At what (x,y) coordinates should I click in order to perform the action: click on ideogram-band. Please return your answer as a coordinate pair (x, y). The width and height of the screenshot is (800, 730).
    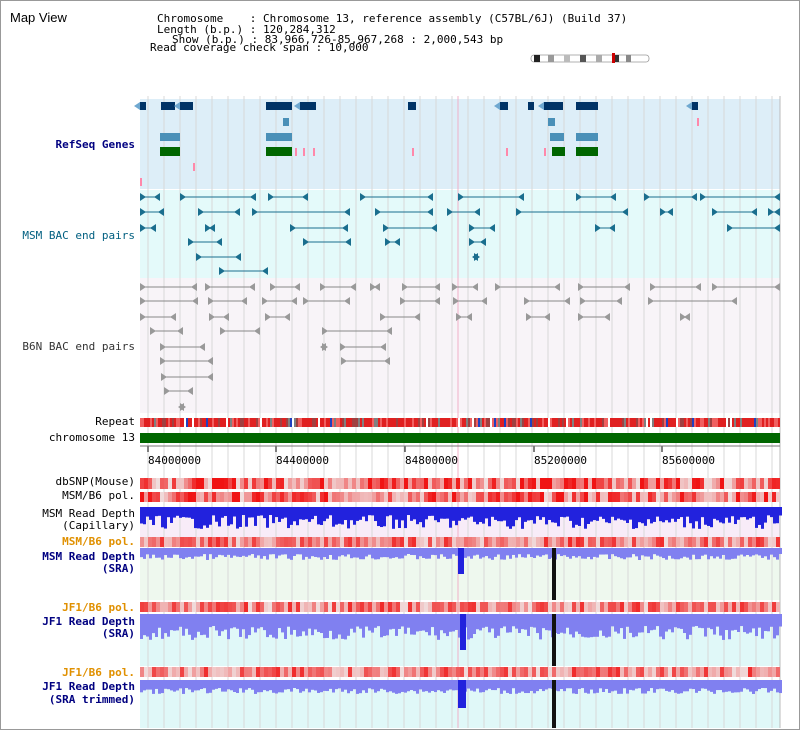
    Looking at the image, I should click on (628, 58).